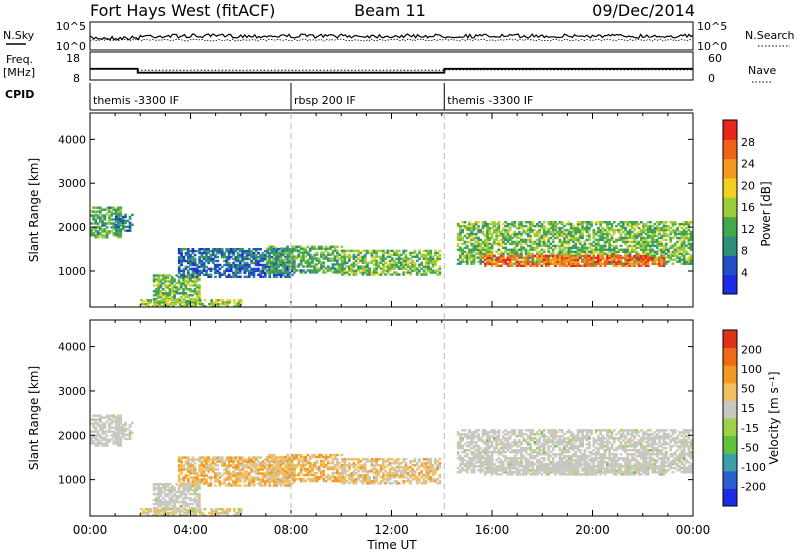 The width and height of the screenshot is (800, 554). I want to click on power-cell-2010, so click(526, 242).